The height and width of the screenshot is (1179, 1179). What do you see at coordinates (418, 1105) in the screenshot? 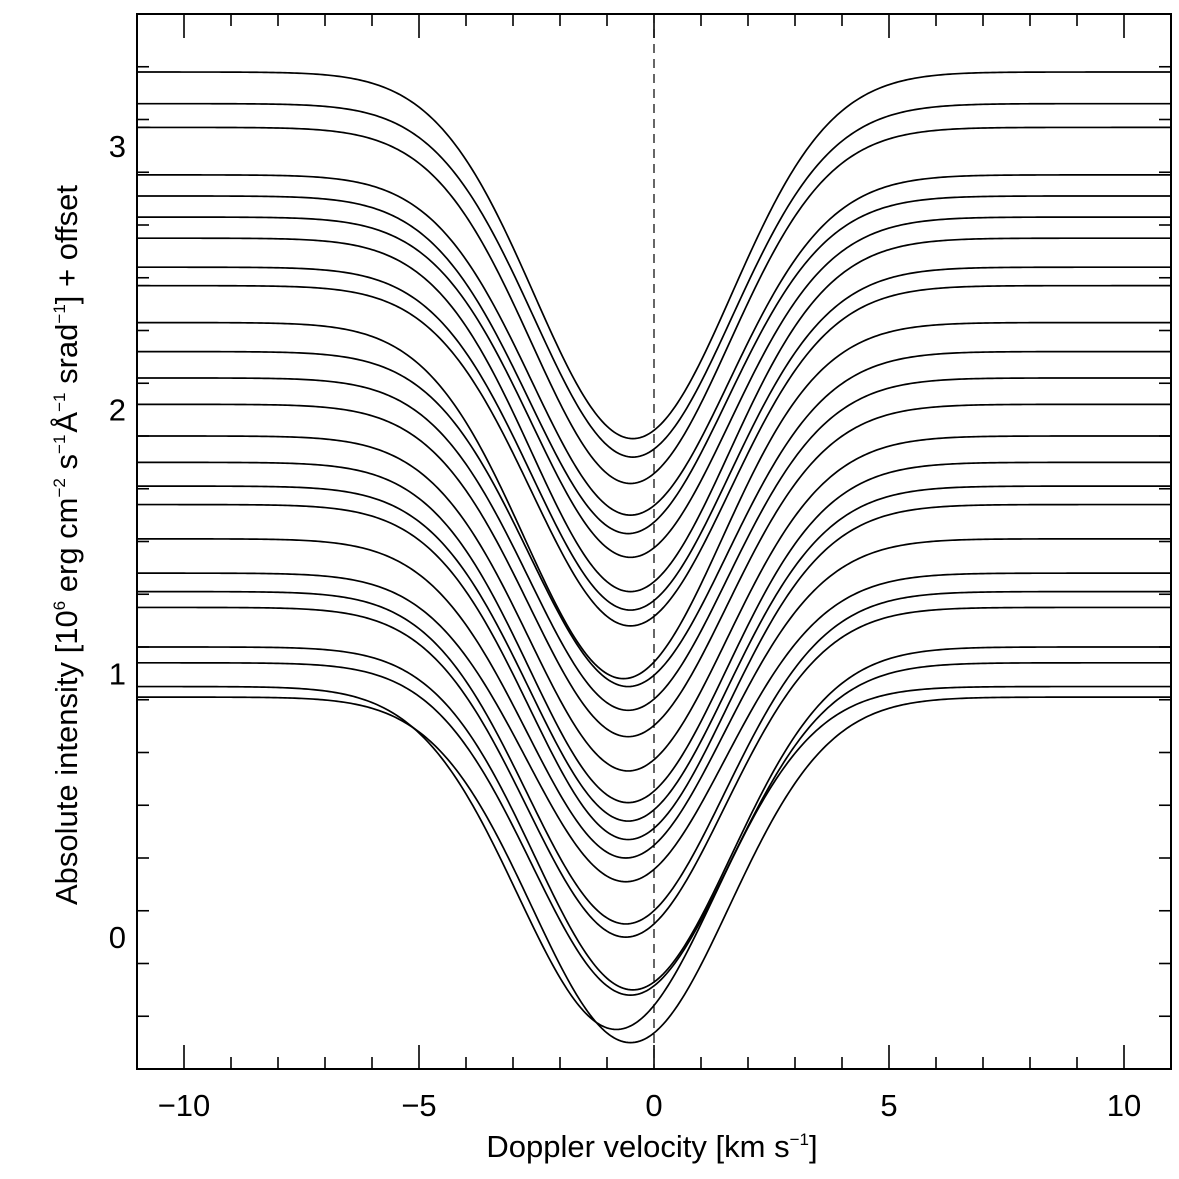
I see `x-tick-label: −5` at bounding box center [418, 1105].